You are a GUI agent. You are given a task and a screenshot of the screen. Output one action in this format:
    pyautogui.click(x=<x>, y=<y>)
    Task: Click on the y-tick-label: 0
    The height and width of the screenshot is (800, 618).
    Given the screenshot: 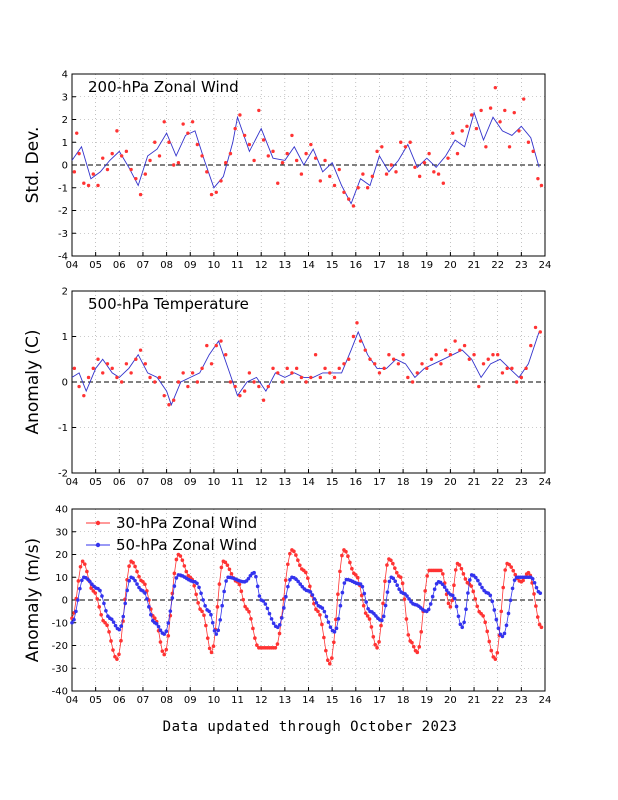 What is the action you would take?
    pyautogui.click(x=65, y=166)
    